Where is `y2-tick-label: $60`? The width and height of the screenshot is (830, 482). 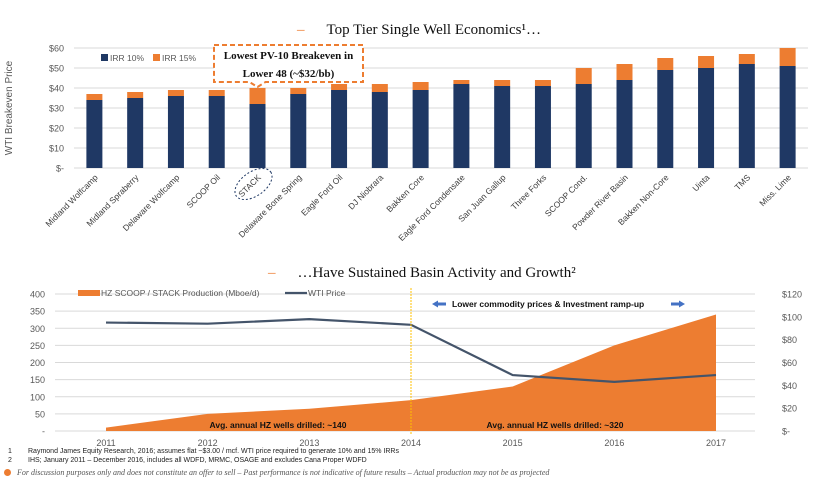
y2-tick-label: $60 is located at coordinates (789, 363).